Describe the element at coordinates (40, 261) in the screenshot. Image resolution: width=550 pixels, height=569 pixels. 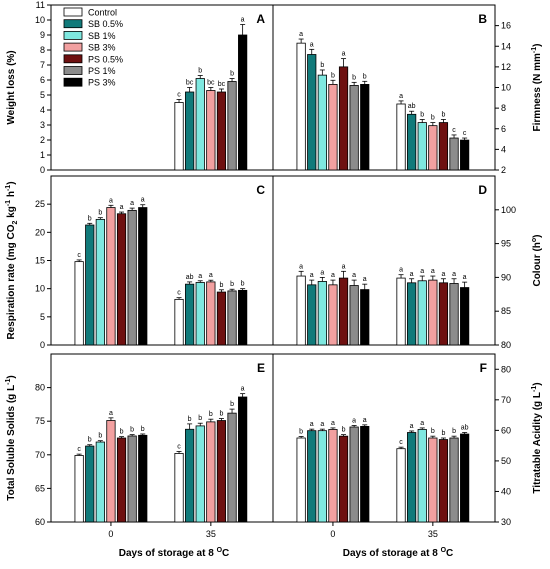
I see `y-tick-label: 15` at that location.